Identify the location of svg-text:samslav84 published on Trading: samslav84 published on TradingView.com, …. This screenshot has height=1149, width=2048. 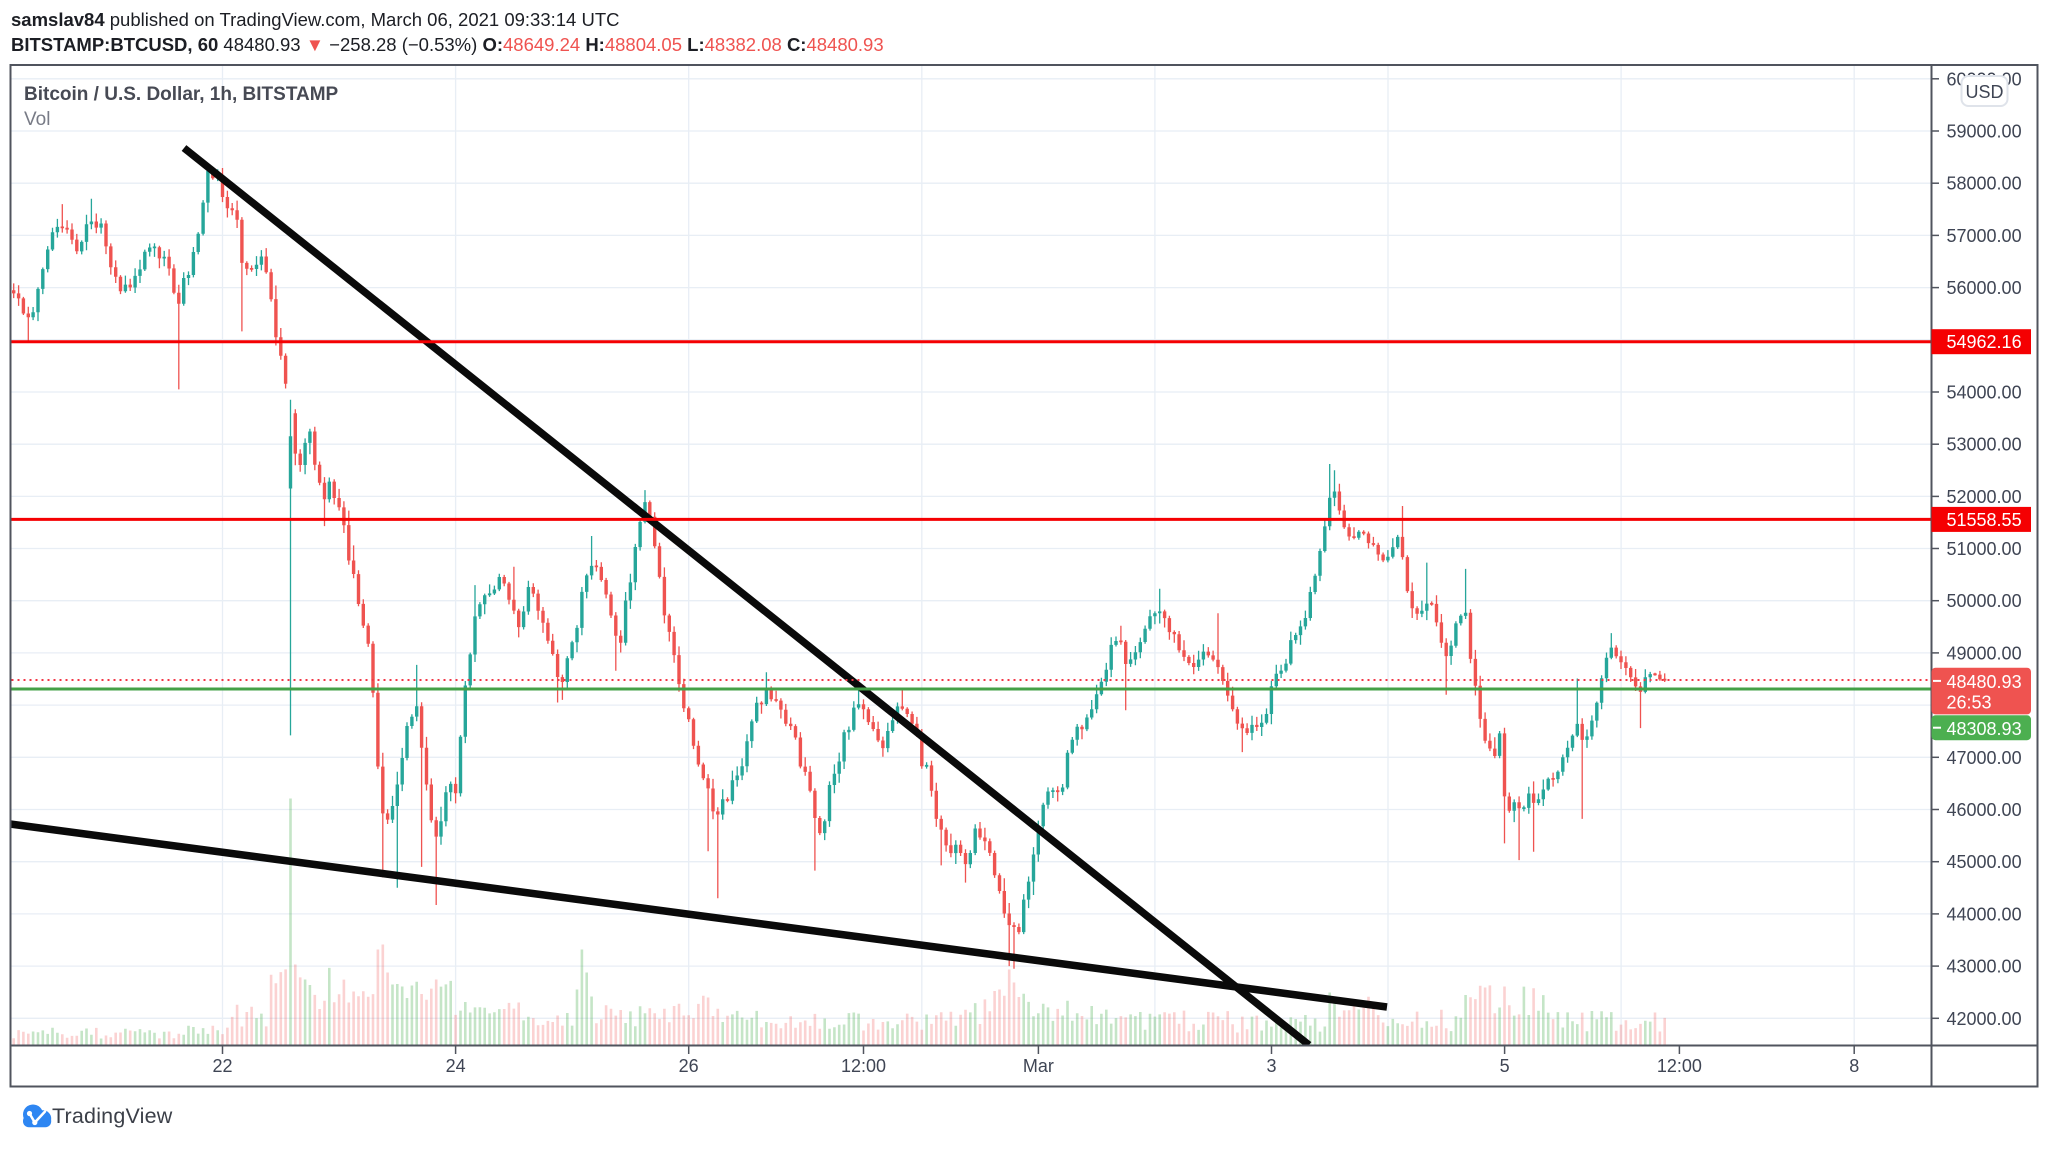
(315, 19).